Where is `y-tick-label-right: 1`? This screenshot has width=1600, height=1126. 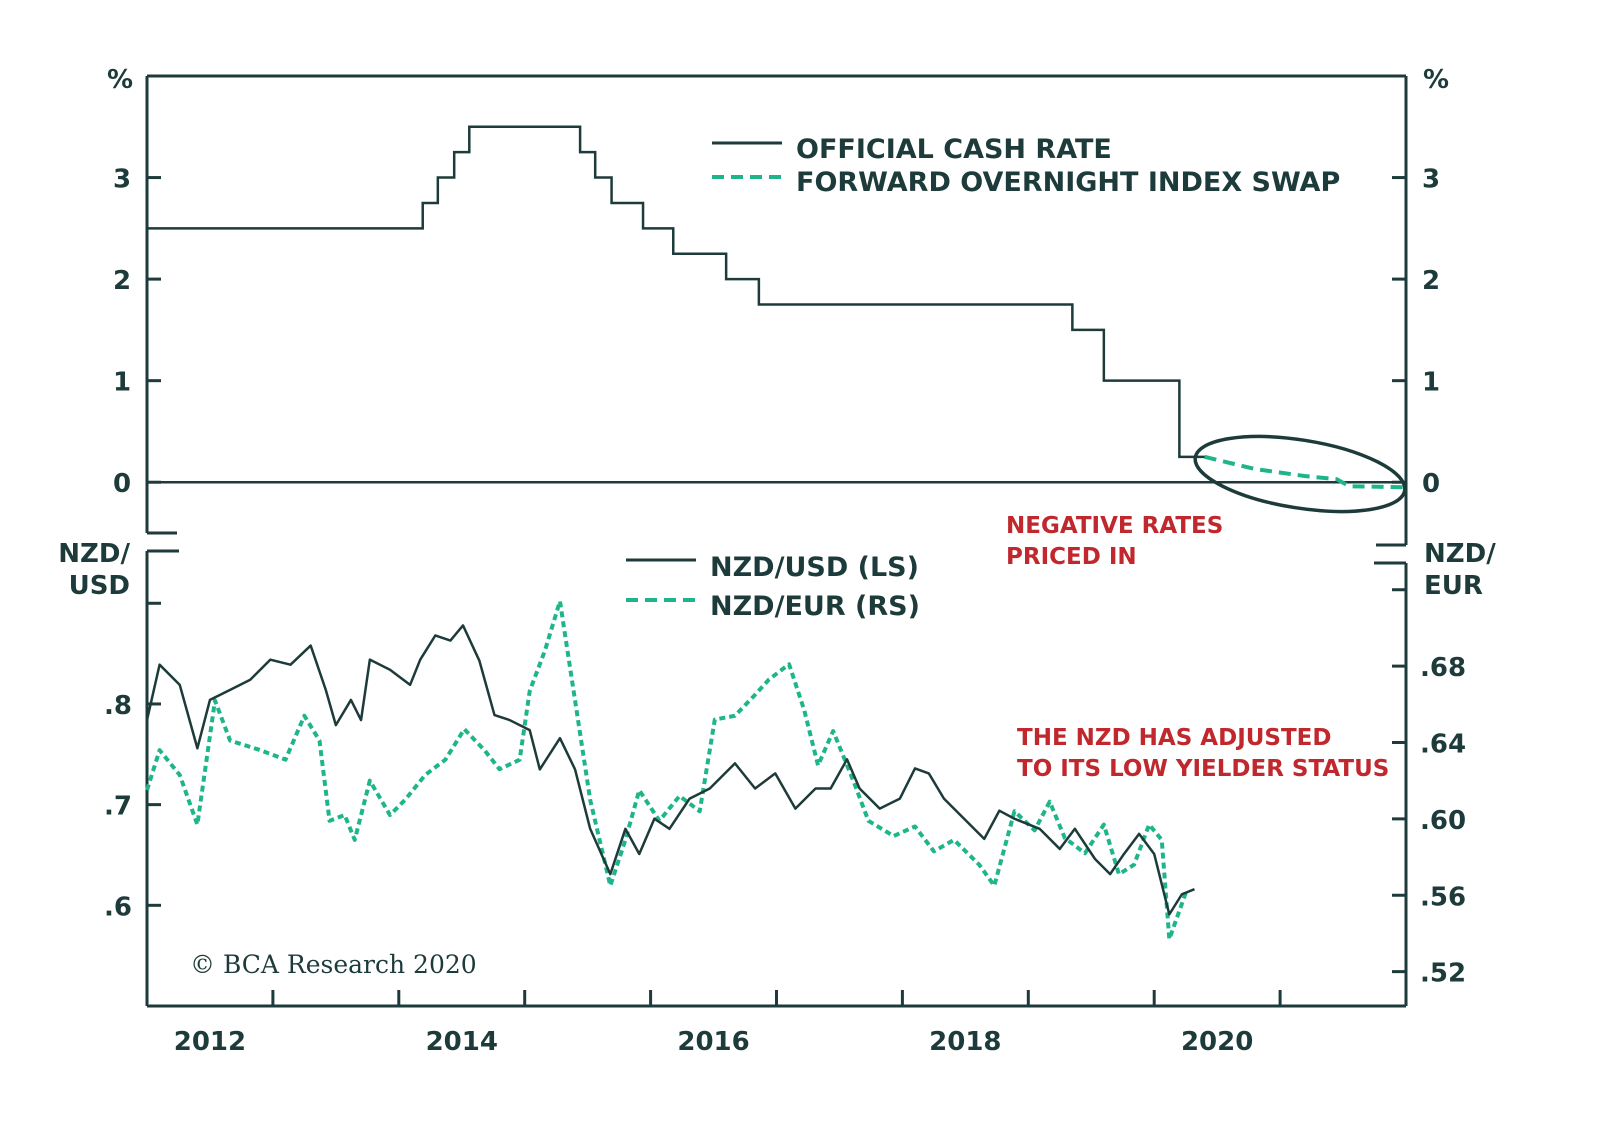
y-tick-label-right: 1 is located at coordinates (1431, 383).